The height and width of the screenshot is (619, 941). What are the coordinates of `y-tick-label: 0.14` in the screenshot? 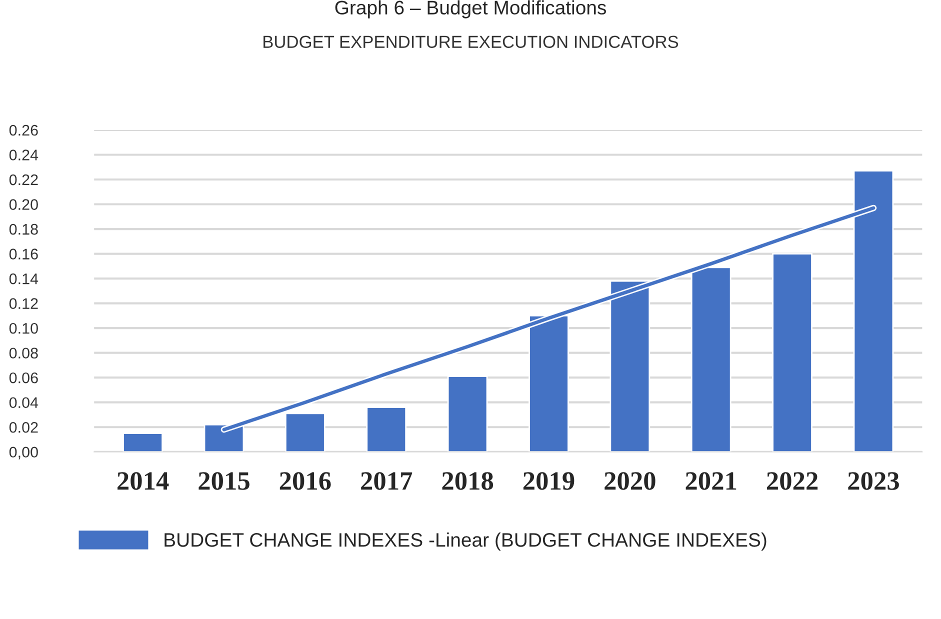 It's located at (23, 278).